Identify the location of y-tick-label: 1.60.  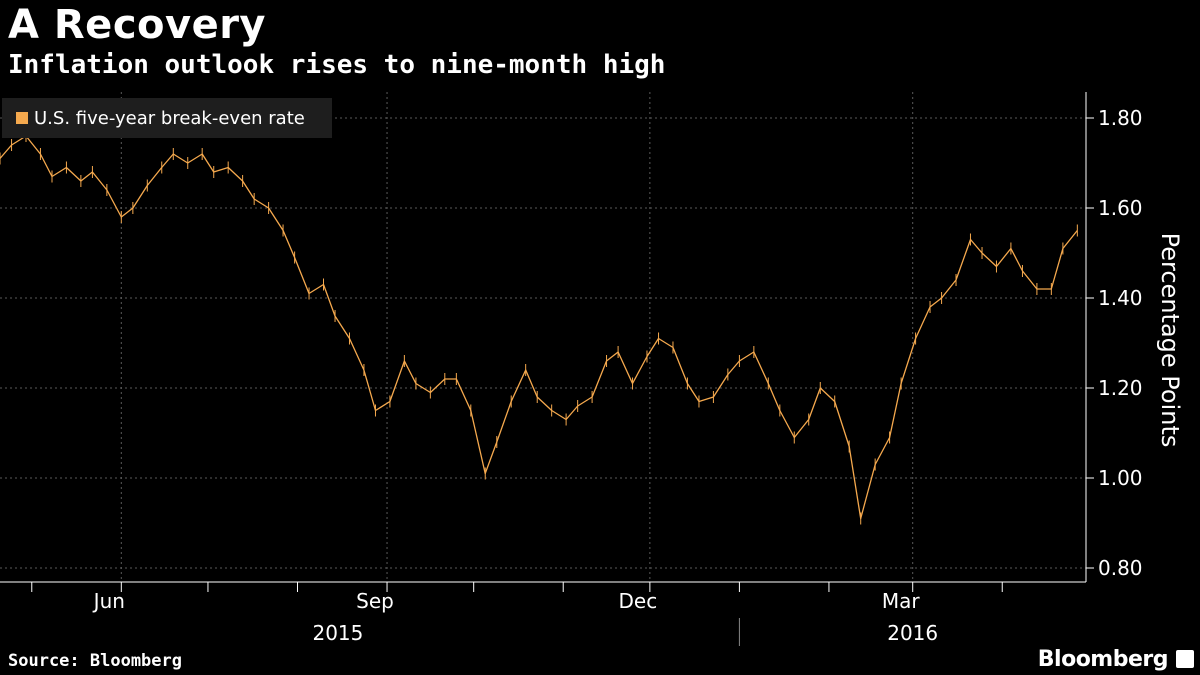
(1120, 208).